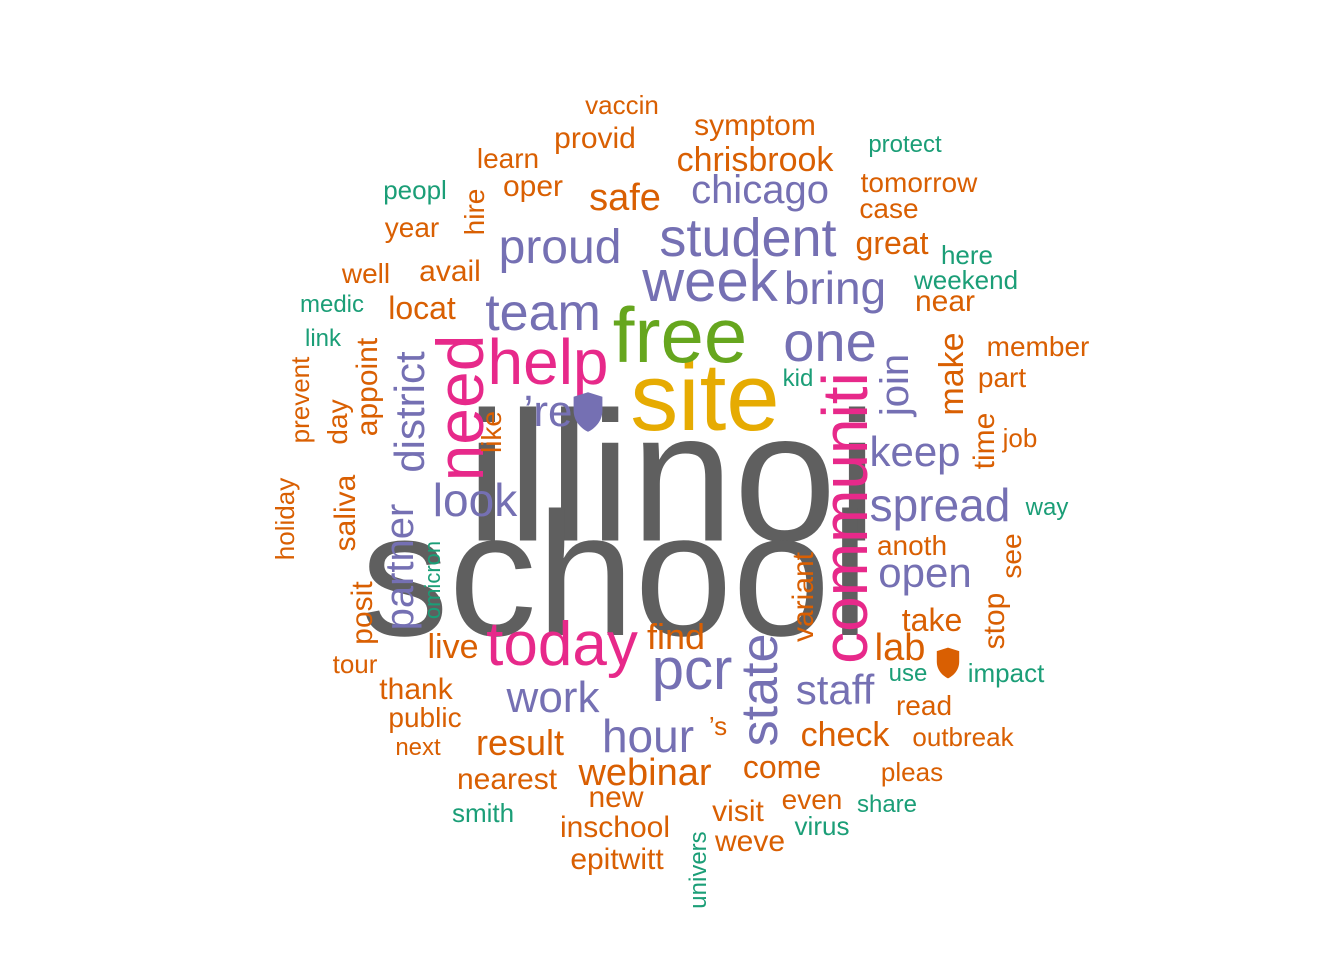 This screenshot has height=960, width=1344. Describe the element at coordinates (738, 811) in the screenshot. I see `word-visit: visit` at that location.